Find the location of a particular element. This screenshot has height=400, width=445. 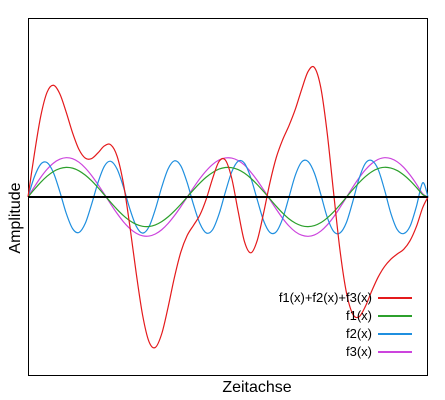

legend-label: f1(x) is located at coordinates (359, 315).